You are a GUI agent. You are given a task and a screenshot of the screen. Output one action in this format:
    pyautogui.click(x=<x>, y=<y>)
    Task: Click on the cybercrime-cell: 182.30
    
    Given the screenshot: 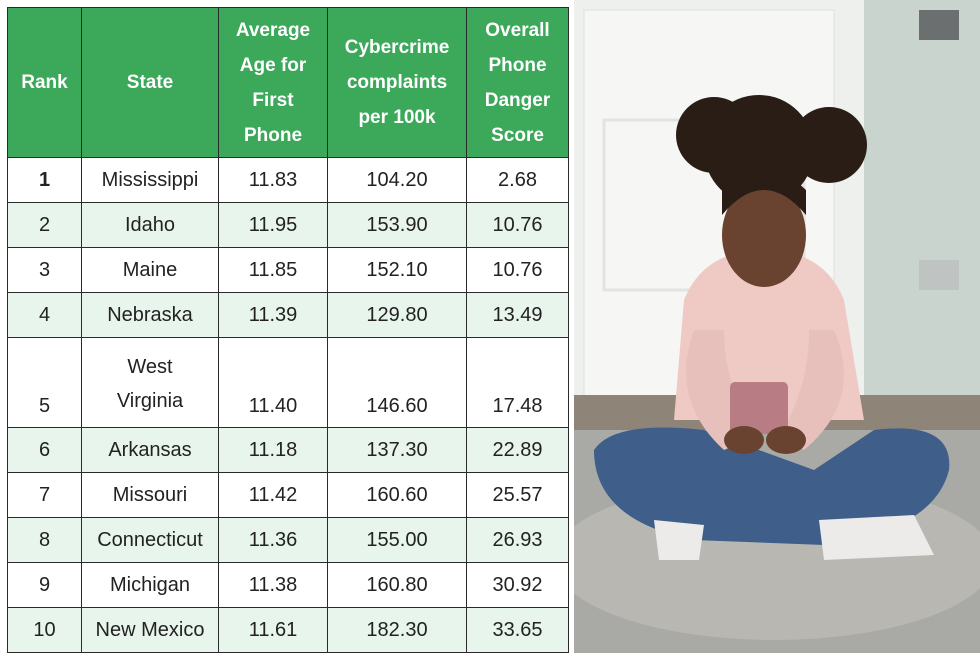 What is the action you would take?
    pyautogui.click(x=397, y=630)
    